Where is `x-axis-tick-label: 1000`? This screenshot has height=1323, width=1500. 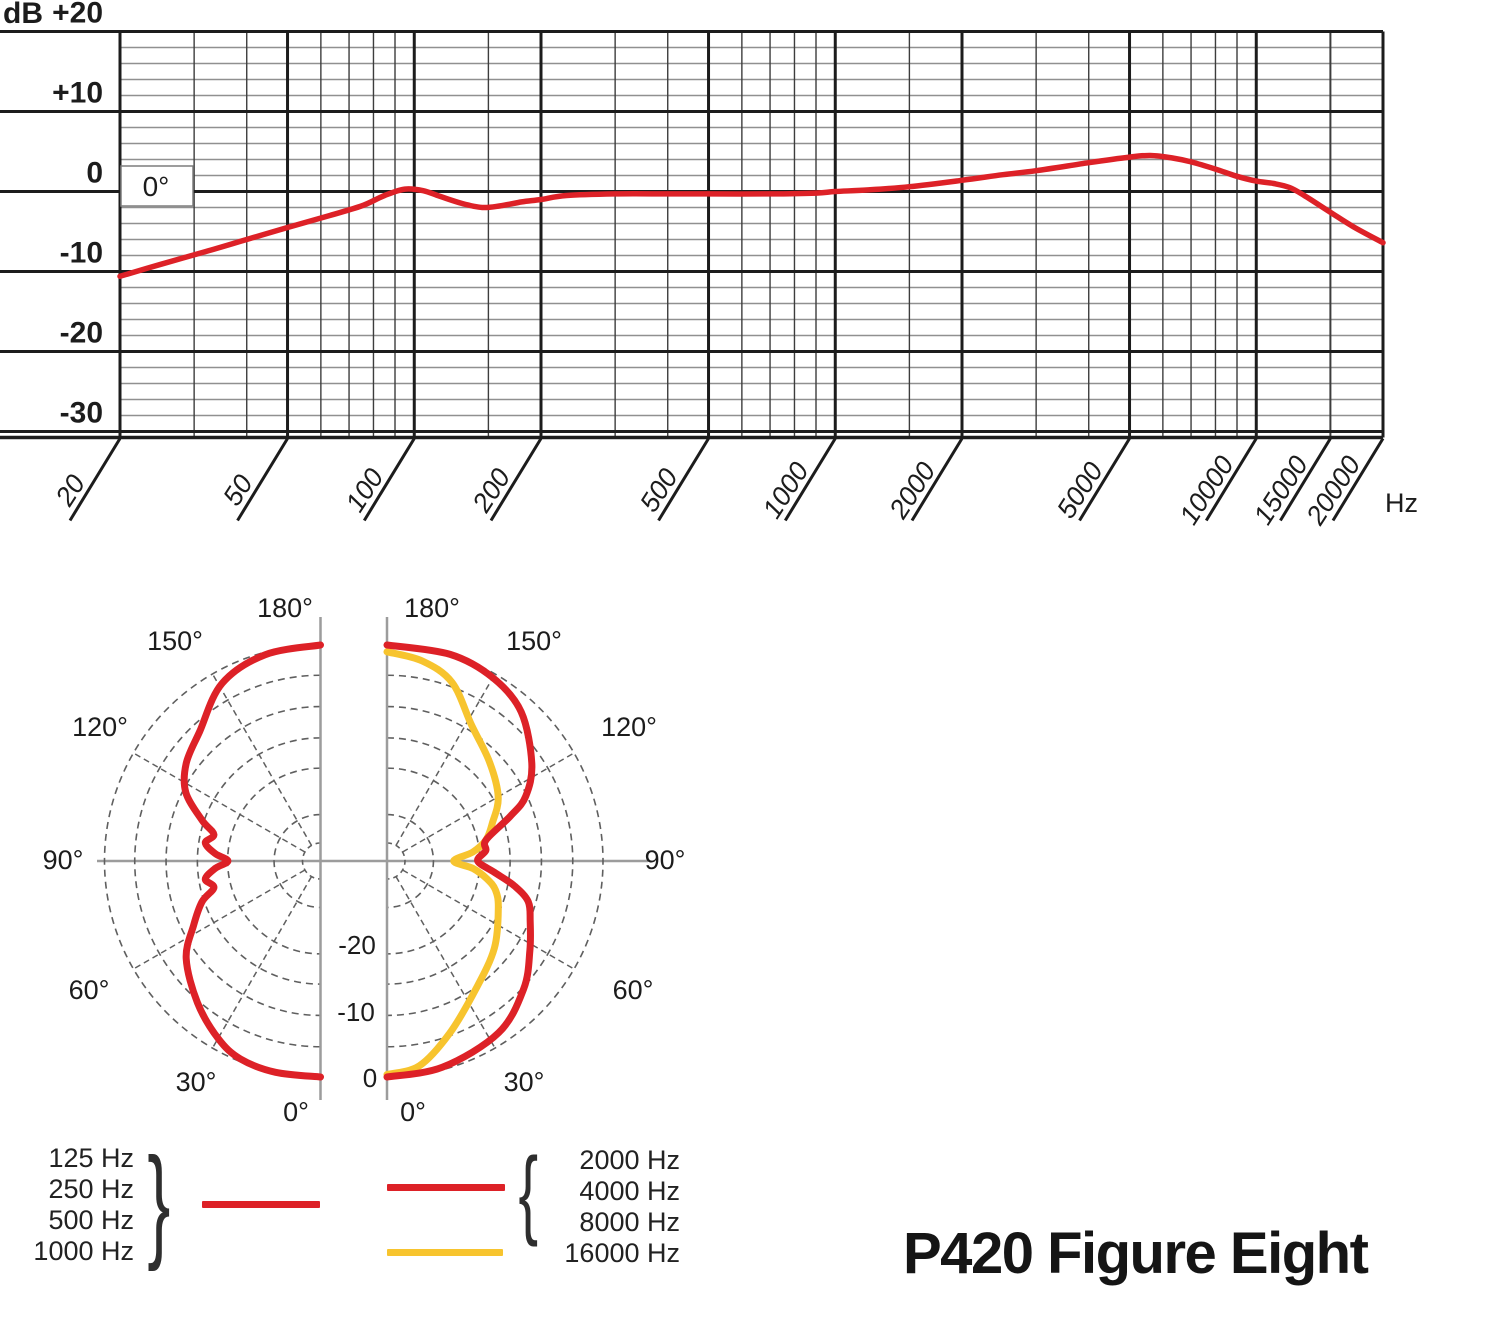 x-axis-tick-label: 1000 is located at coordinates (786, 490).